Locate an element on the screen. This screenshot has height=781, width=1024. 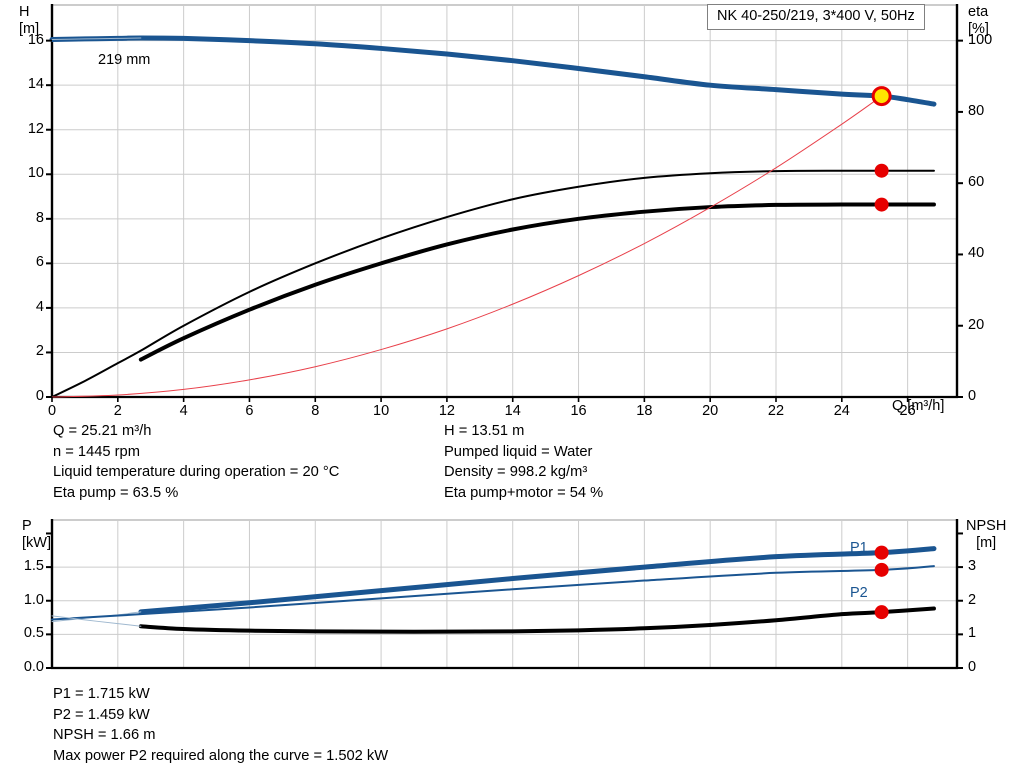
info-p1: P1 = 1.715 kW is located at coordinates (101, 694).